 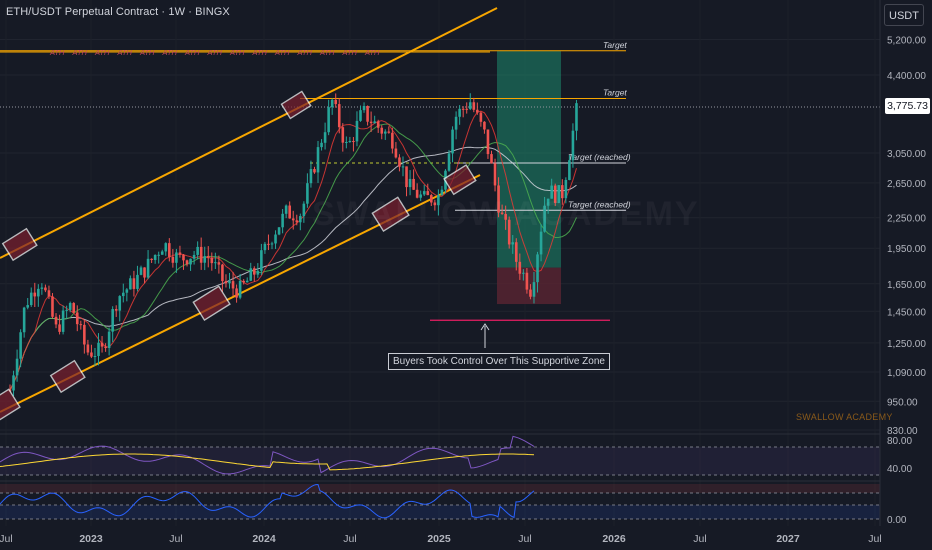 What do you see at coordinates (788, 539) in the screenshot?
I see `time-tick-label: 2027` at bounding box center [788, 539].